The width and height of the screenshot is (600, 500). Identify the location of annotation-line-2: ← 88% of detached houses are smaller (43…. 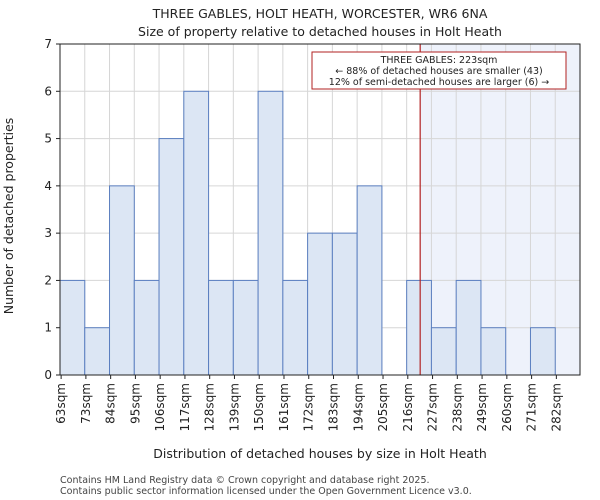
(438, 71).